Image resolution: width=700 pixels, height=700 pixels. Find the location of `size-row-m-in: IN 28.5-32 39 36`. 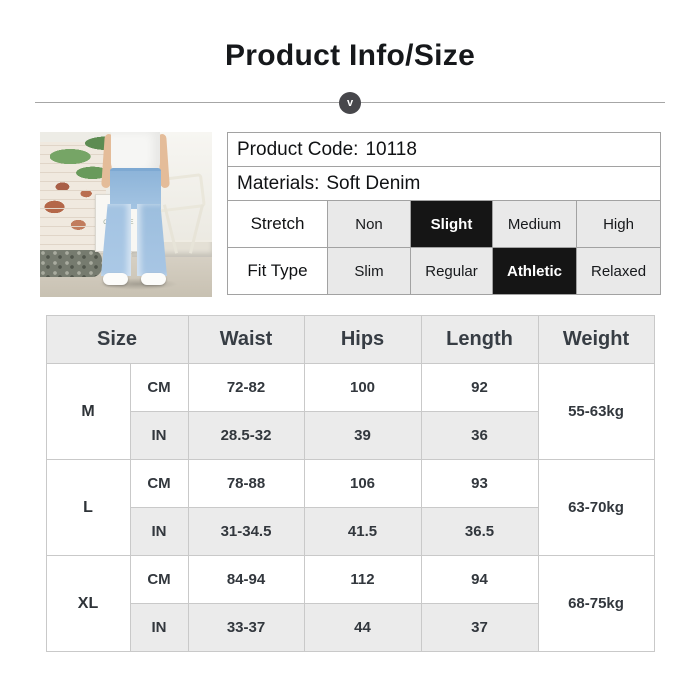

size-row-m-in: IN 28.5-32 39 36 is located at coordinates (350, 435).